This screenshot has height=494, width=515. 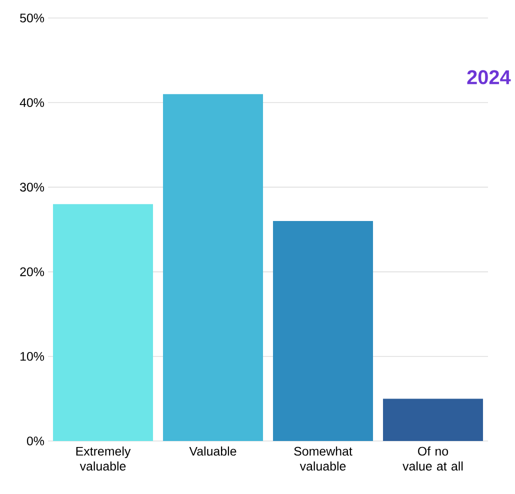 What do you see at coordinates (212, 451) in the screenshot?
I see `x-tick-label: Valuable` at bounding box center [212, 451].